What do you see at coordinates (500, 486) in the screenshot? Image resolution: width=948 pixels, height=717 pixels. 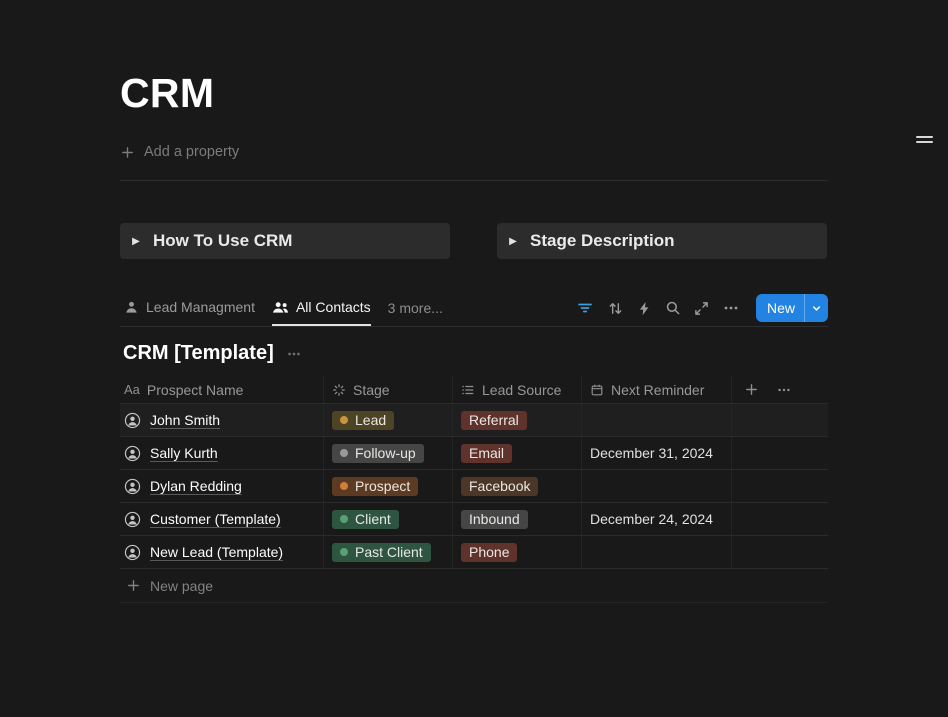 I see `lead-source-tag-label: Facebook` at bounding box center [500, 486].